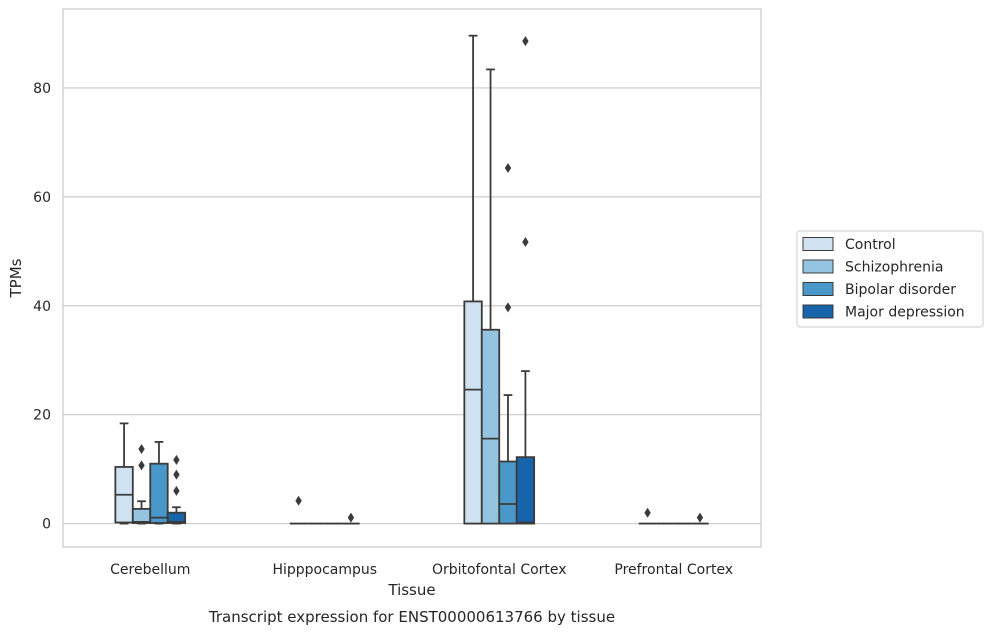  Describe the element at coordinates (894, 268) in the screenshot. I see `legend-label: Schizophrenia` at that location.